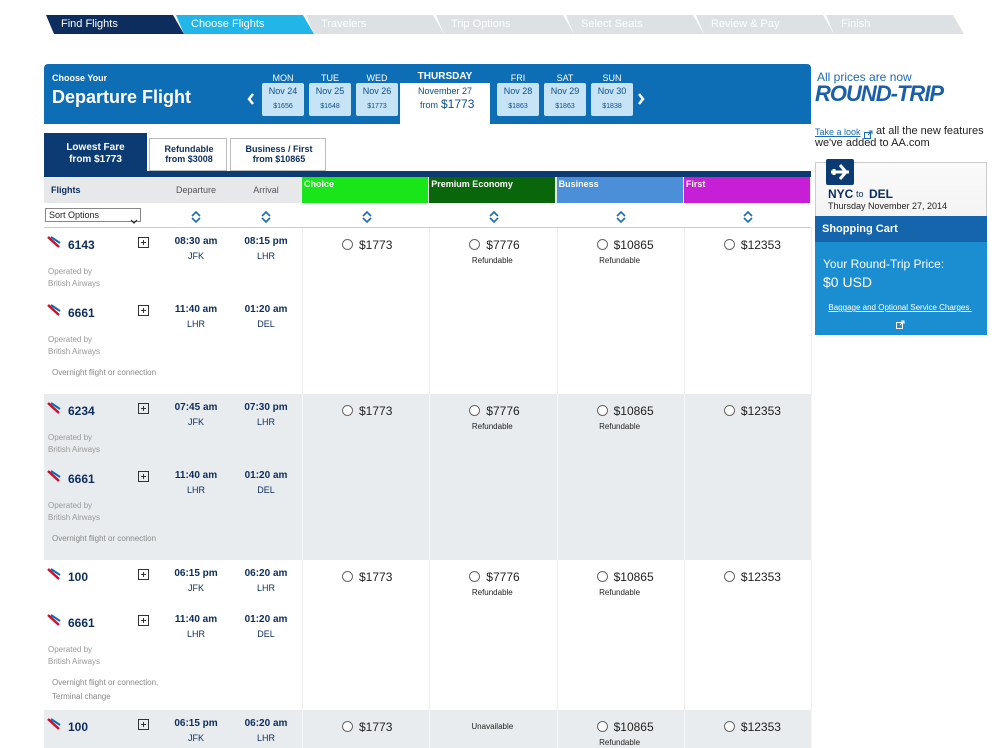  I want to click on step: Select Seats, so click(635, 24).